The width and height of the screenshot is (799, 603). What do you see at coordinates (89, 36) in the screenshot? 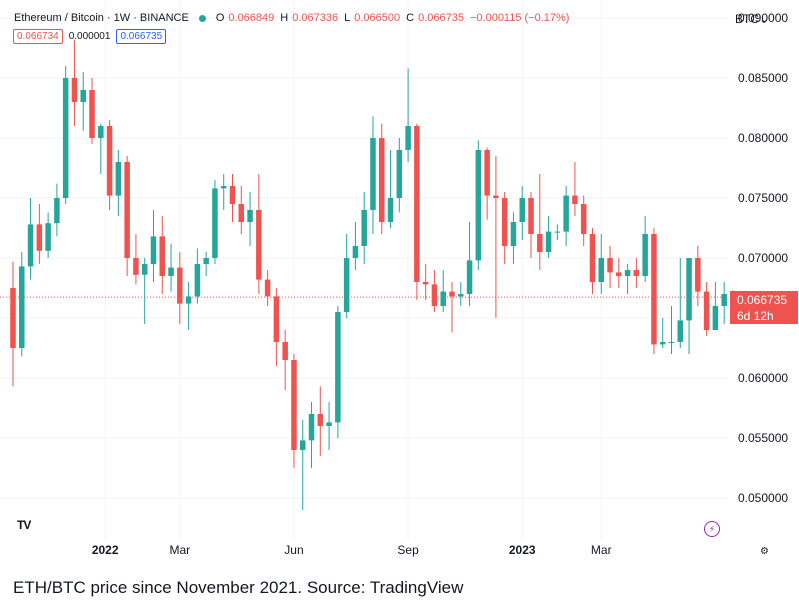
I see `spread-value: 0.000001` at bounding box center [89, 36].